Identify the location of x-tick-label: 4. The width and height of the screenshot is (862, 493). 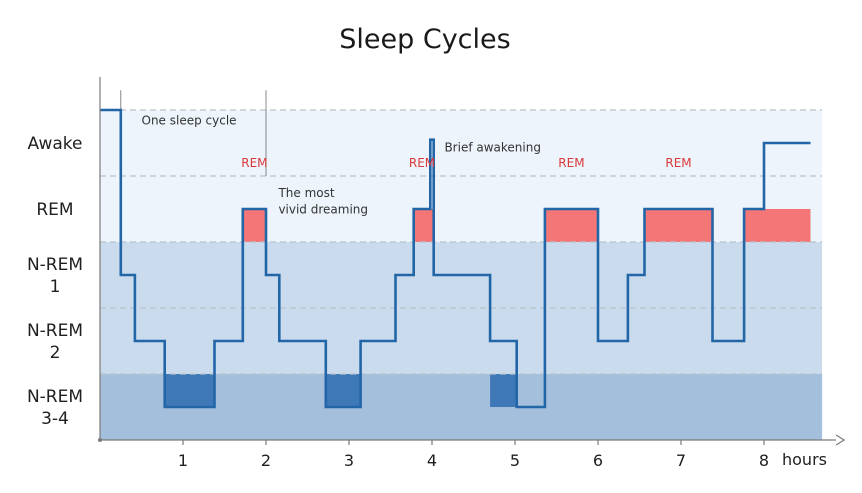
(432, 460).